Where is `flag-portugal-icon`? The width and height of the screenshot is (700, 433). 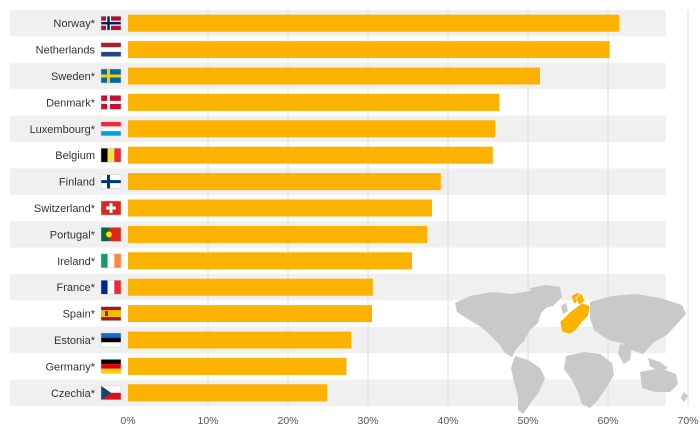
flag-portugal-icon is located at coordinates (111, 234).